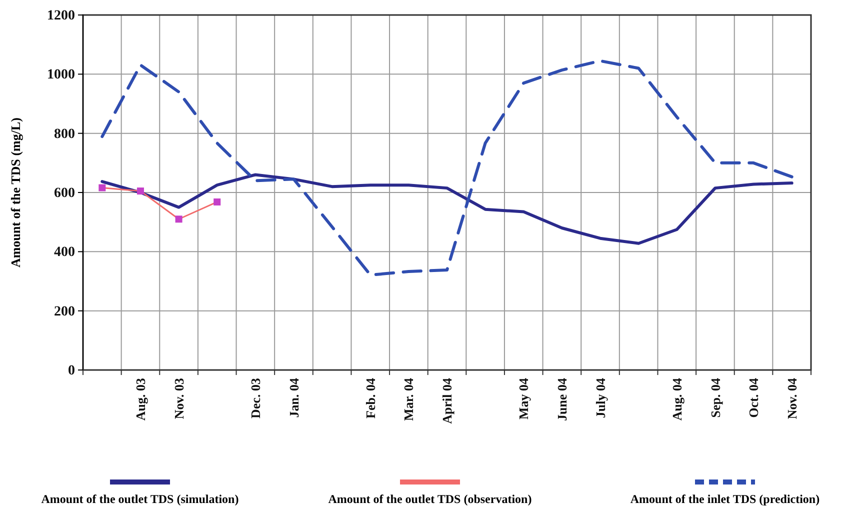 This screenshot has width=865, height=512. I want to click on x-tick-label: Sep. 04, so click(715, 398).